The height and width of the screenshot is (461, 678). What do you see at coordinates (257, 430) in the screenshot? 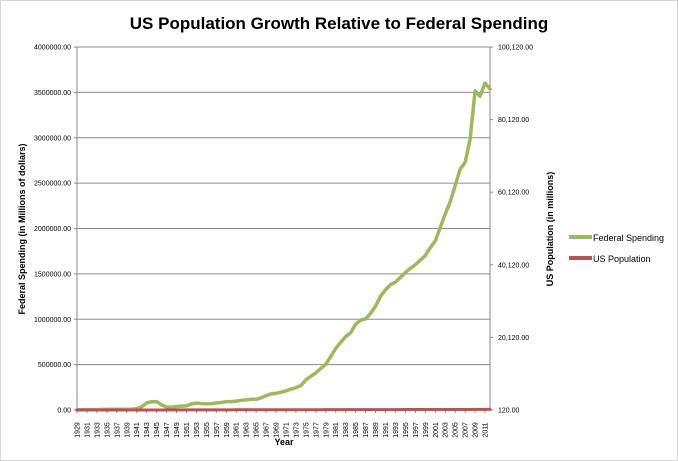
I see `x-tick-label: 1965` at bounding box center [257, 430].